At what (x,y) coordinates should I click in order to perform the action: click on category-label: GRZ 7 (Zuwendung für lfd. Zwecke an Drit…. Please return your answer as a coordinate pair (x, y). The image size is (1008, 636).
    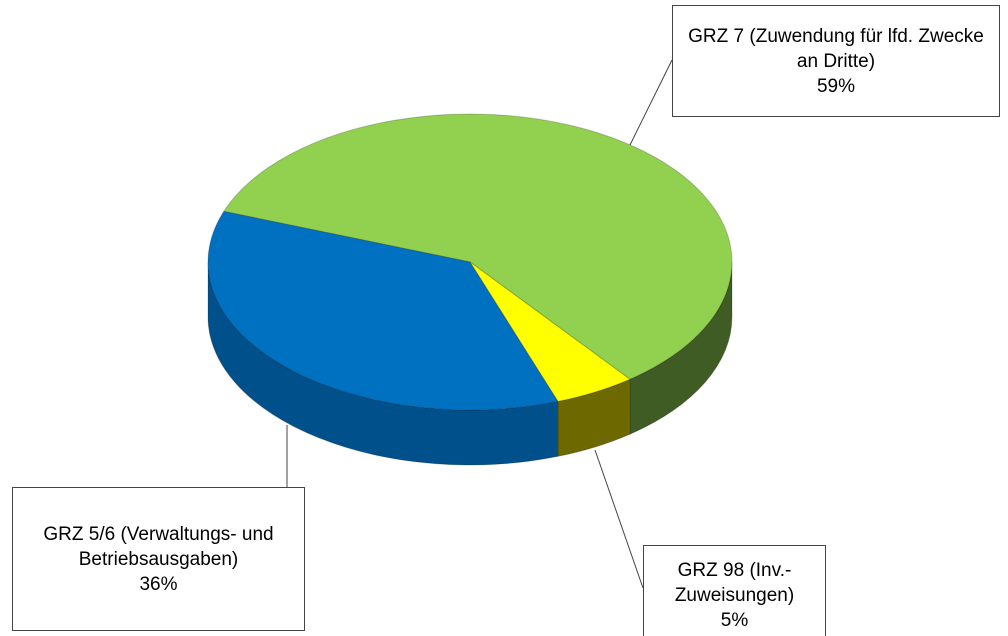
    Looking at the image, I should click on (836, 48).